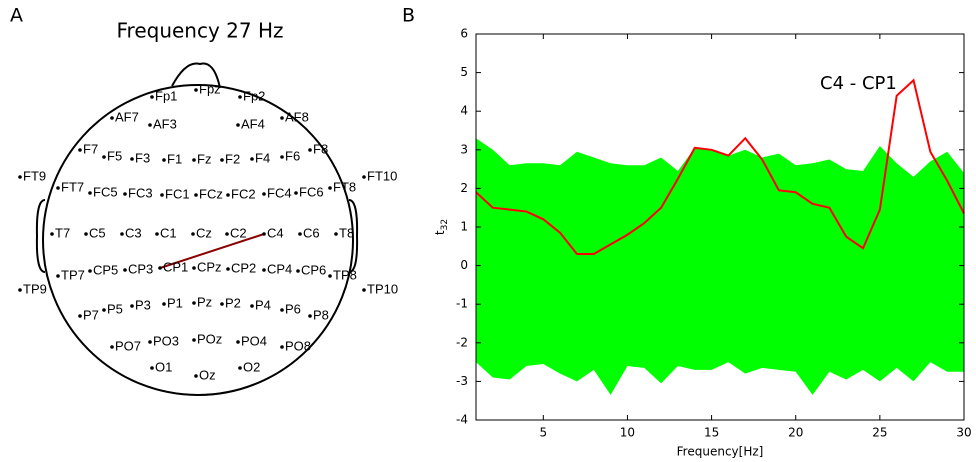  What do you see at coordinates (62, 232) in the screenshot?
I see `electrode-label: T7` at bounding box center [62, 232].